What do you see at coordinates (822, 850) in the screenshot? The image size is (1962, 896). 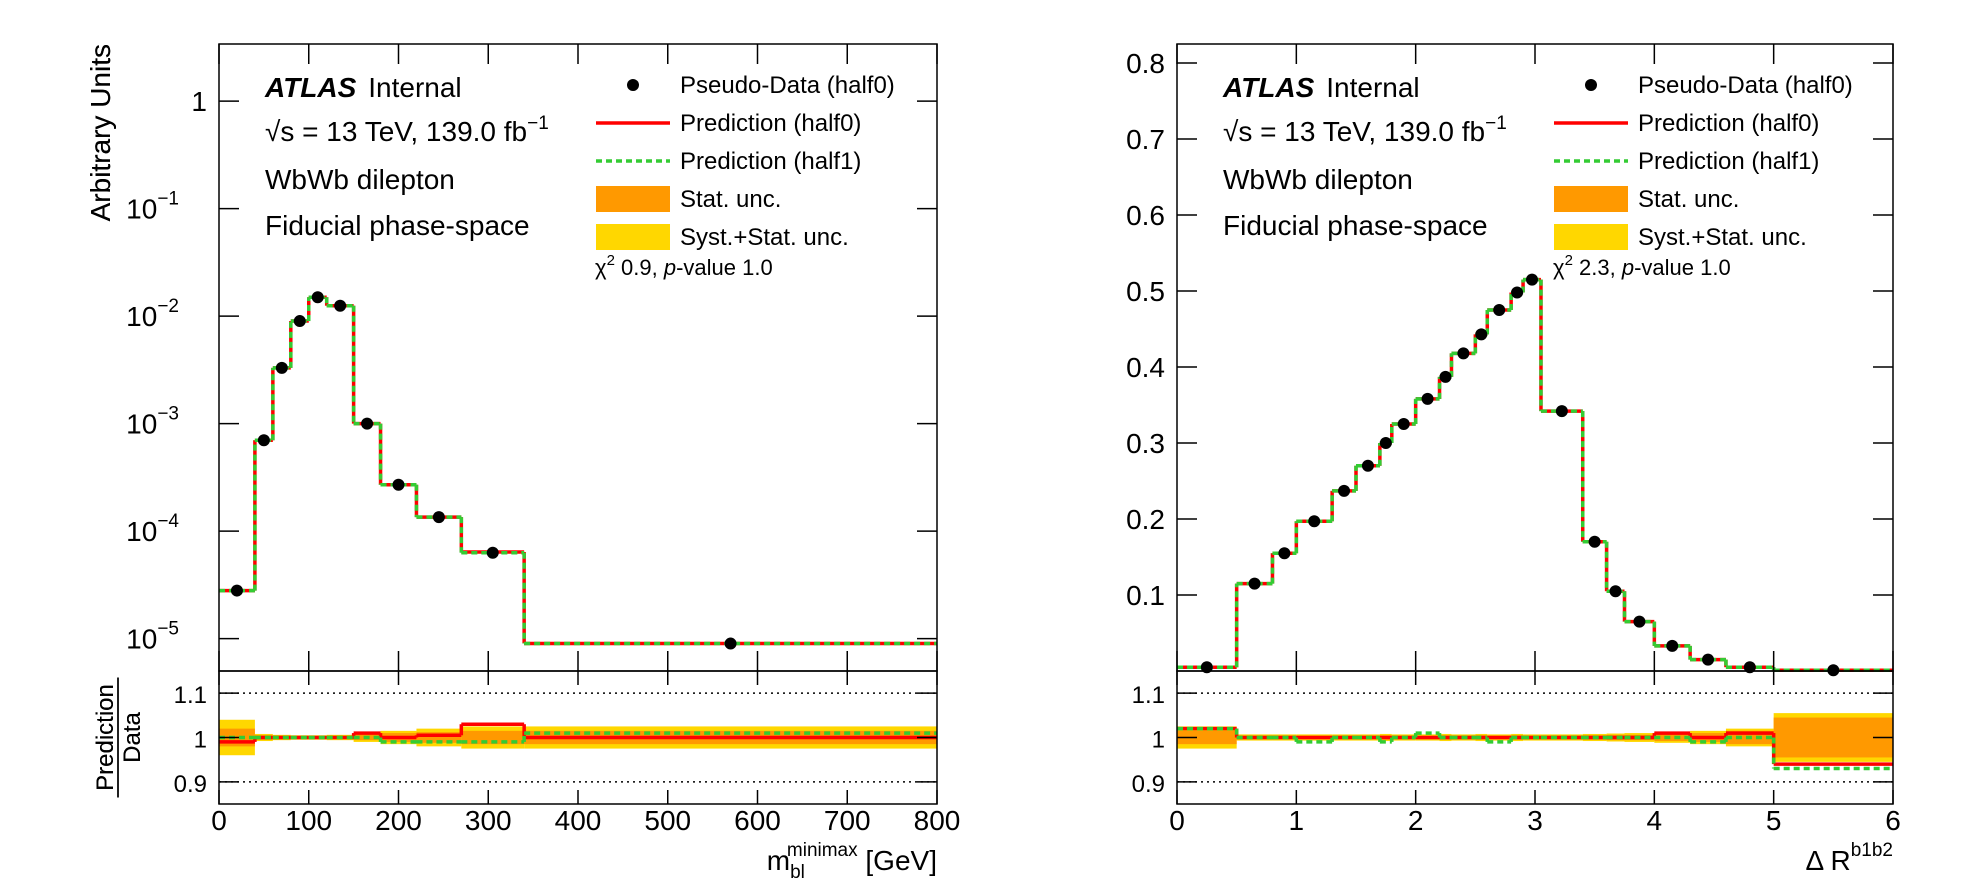 I see `x-title-sup: minimax` at bounding box center [822, 850].